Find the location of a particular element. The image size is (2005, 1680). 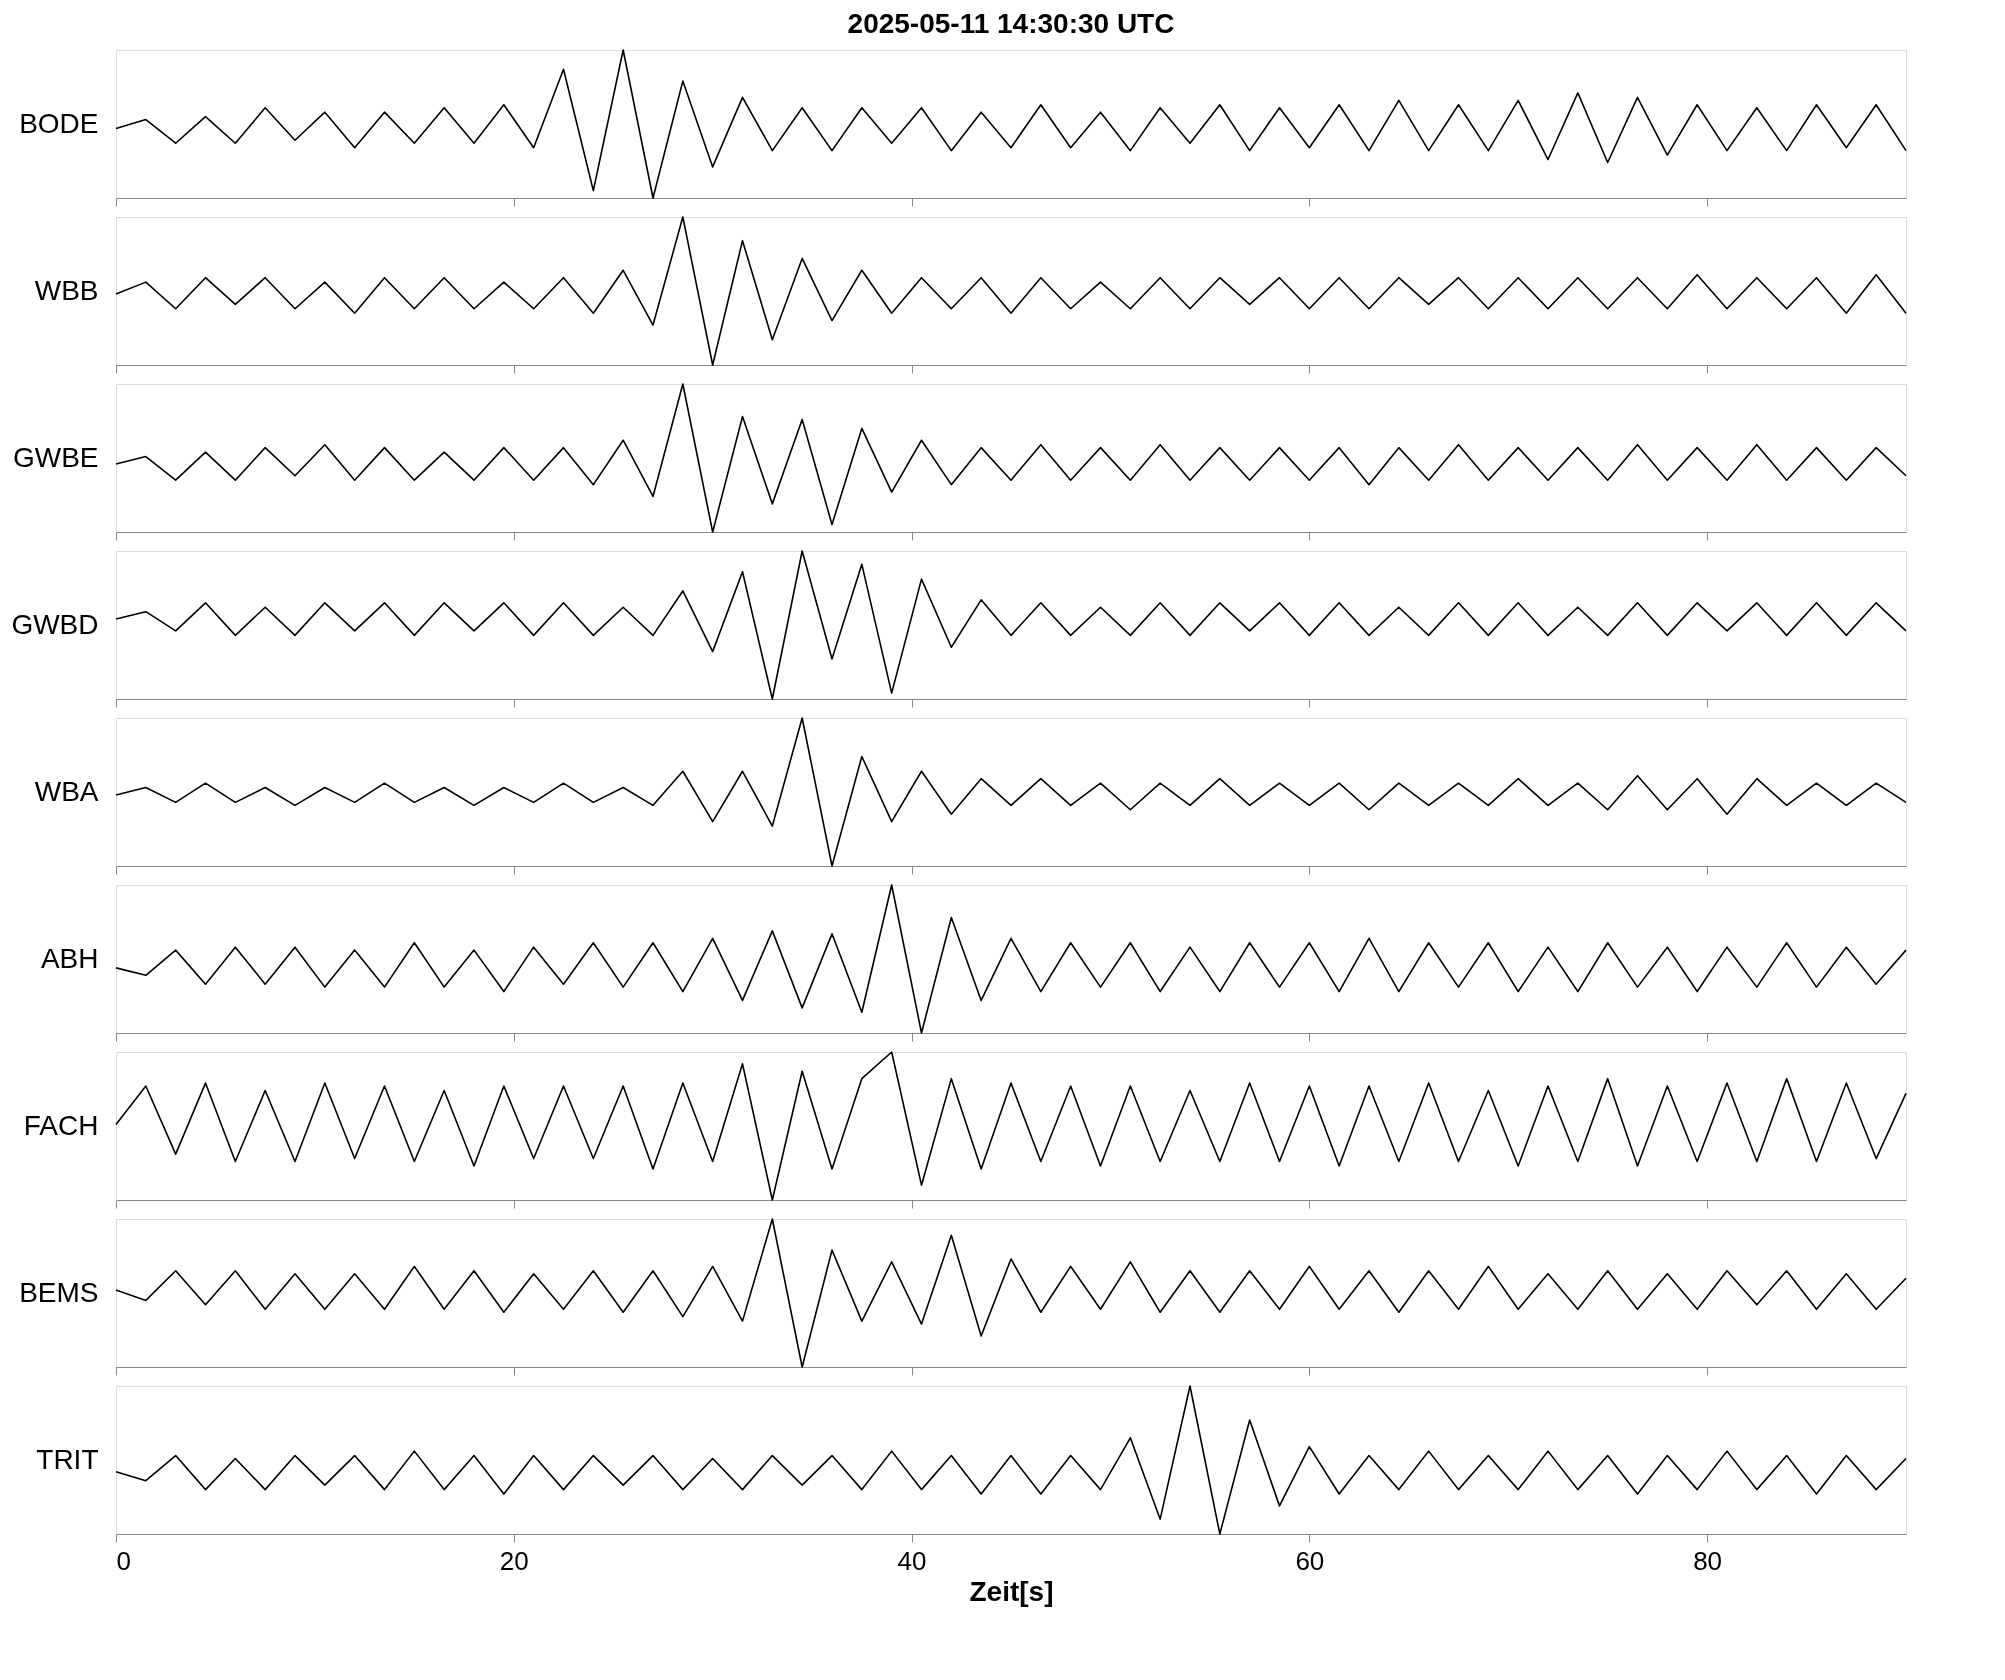

x-tick-label: 0 is located at coordinates (123, 1560).